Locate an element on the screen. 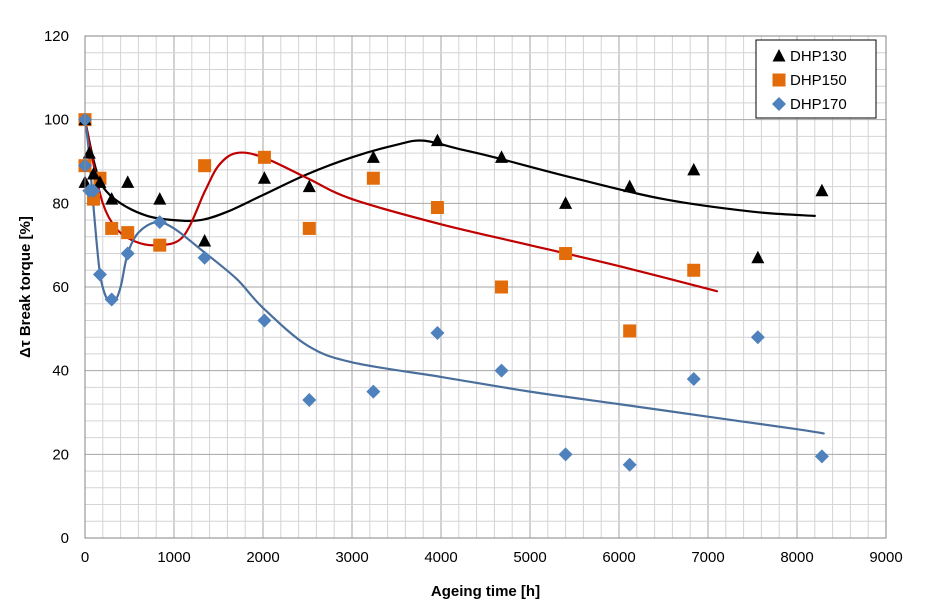 This screenshot has width=932, height=609. y-tick-label: 40 is located at coordinates (60, 371).